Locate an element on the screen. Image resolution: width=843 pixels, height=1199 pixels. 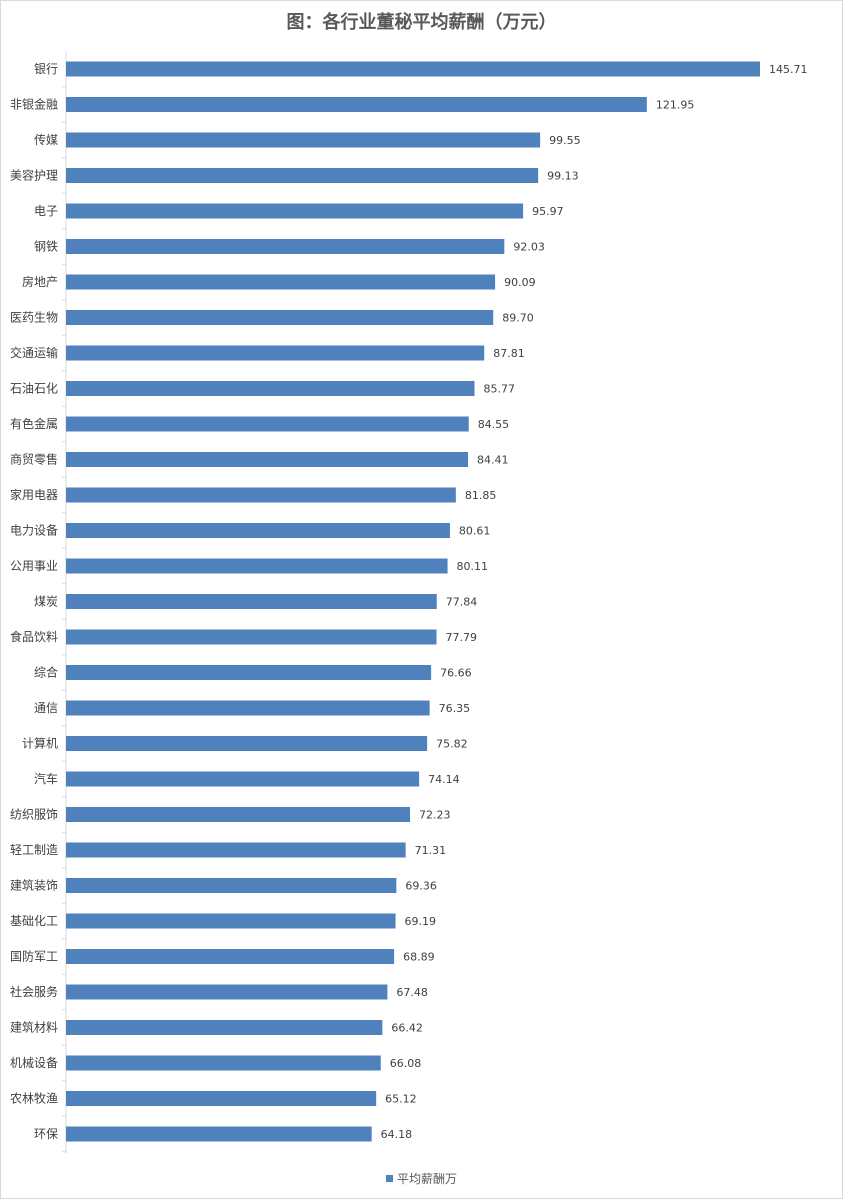
data-label: 77.79 is located at coordinates (462, 637).